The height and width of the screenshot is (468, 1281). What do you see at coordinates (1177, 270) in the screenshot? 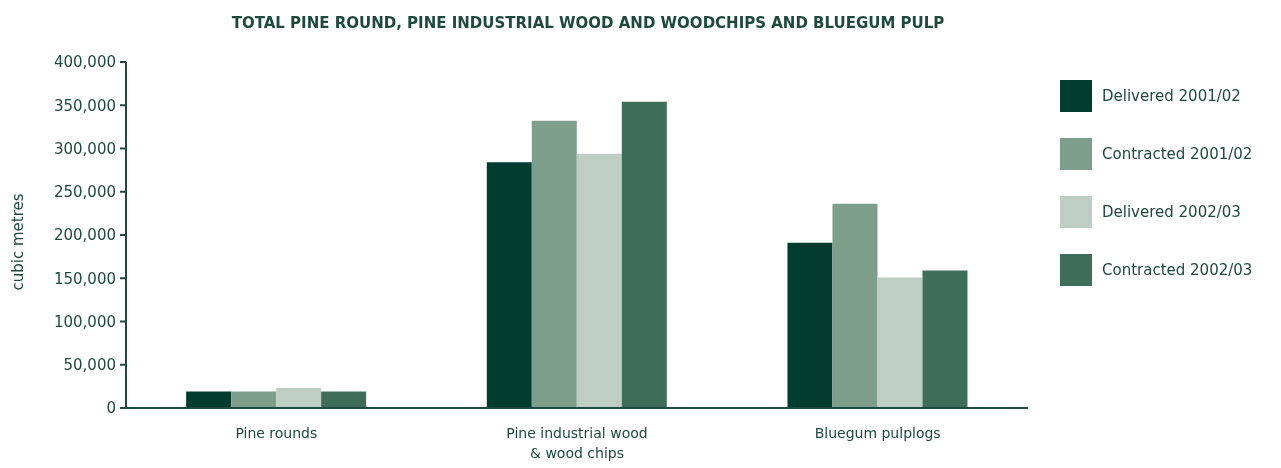
I see `legend-label: Contracted 2002/03` at bounding box center [1177, 270].